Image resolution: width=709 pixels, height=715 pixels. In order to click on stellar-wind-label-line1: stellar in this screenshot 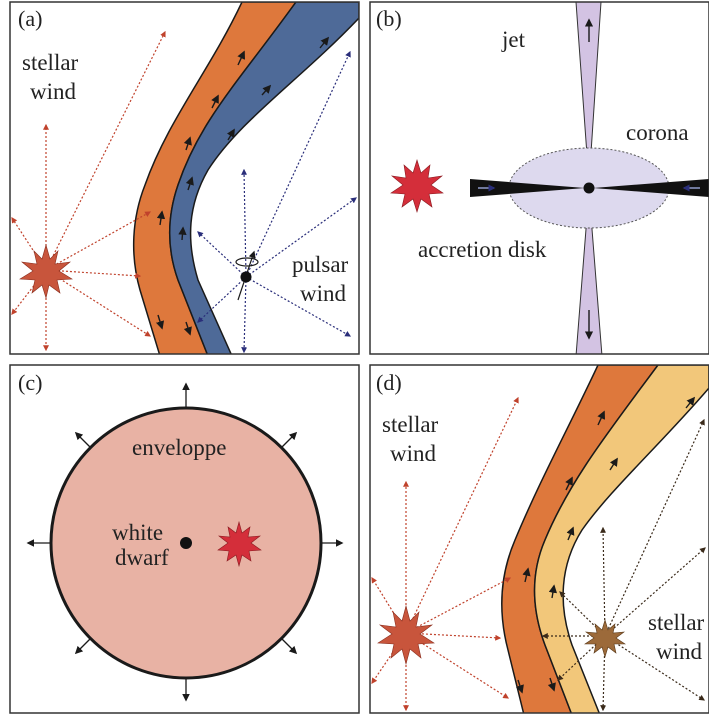, I will do `click(50, 62)`.